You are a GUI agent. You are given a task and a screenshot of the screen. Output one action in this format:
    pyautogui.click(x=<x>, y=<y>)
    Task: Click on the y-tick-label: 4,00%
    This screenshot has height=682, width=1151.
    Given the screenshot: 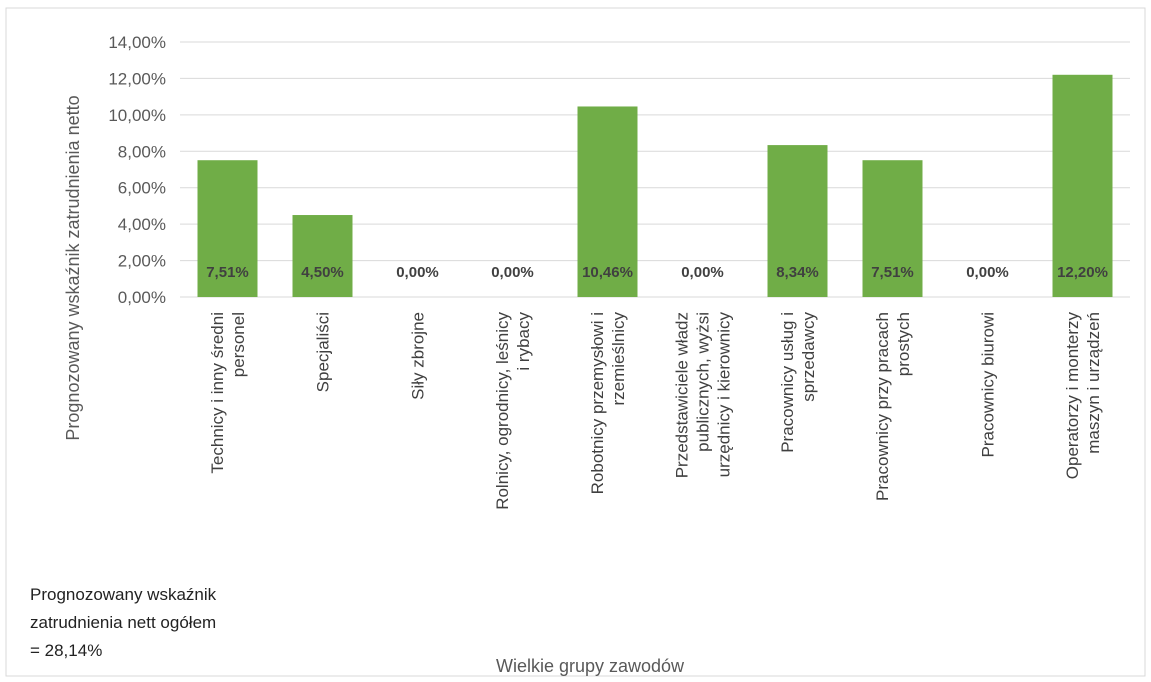 What is the action you would take?
    pyautogui.click(x=142, y=224)
    